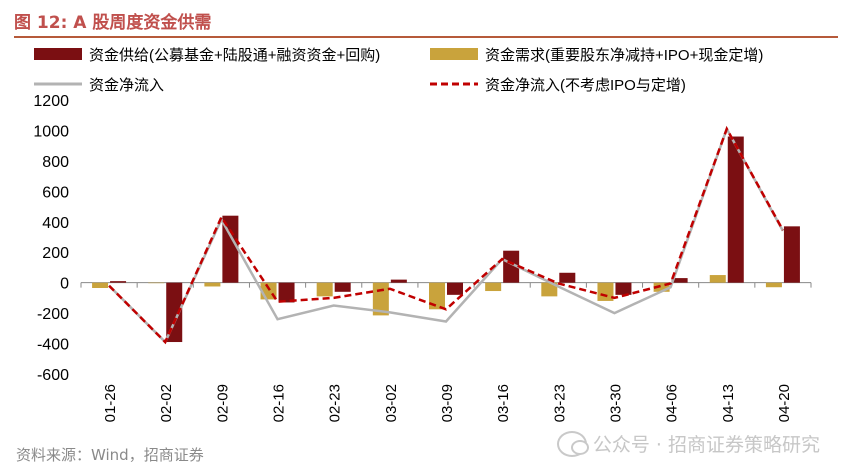  What do you see at coordinates (559, 403) in the screenshot?
I see `x-tick-label: 03-23` at bounding box center [559, 403].